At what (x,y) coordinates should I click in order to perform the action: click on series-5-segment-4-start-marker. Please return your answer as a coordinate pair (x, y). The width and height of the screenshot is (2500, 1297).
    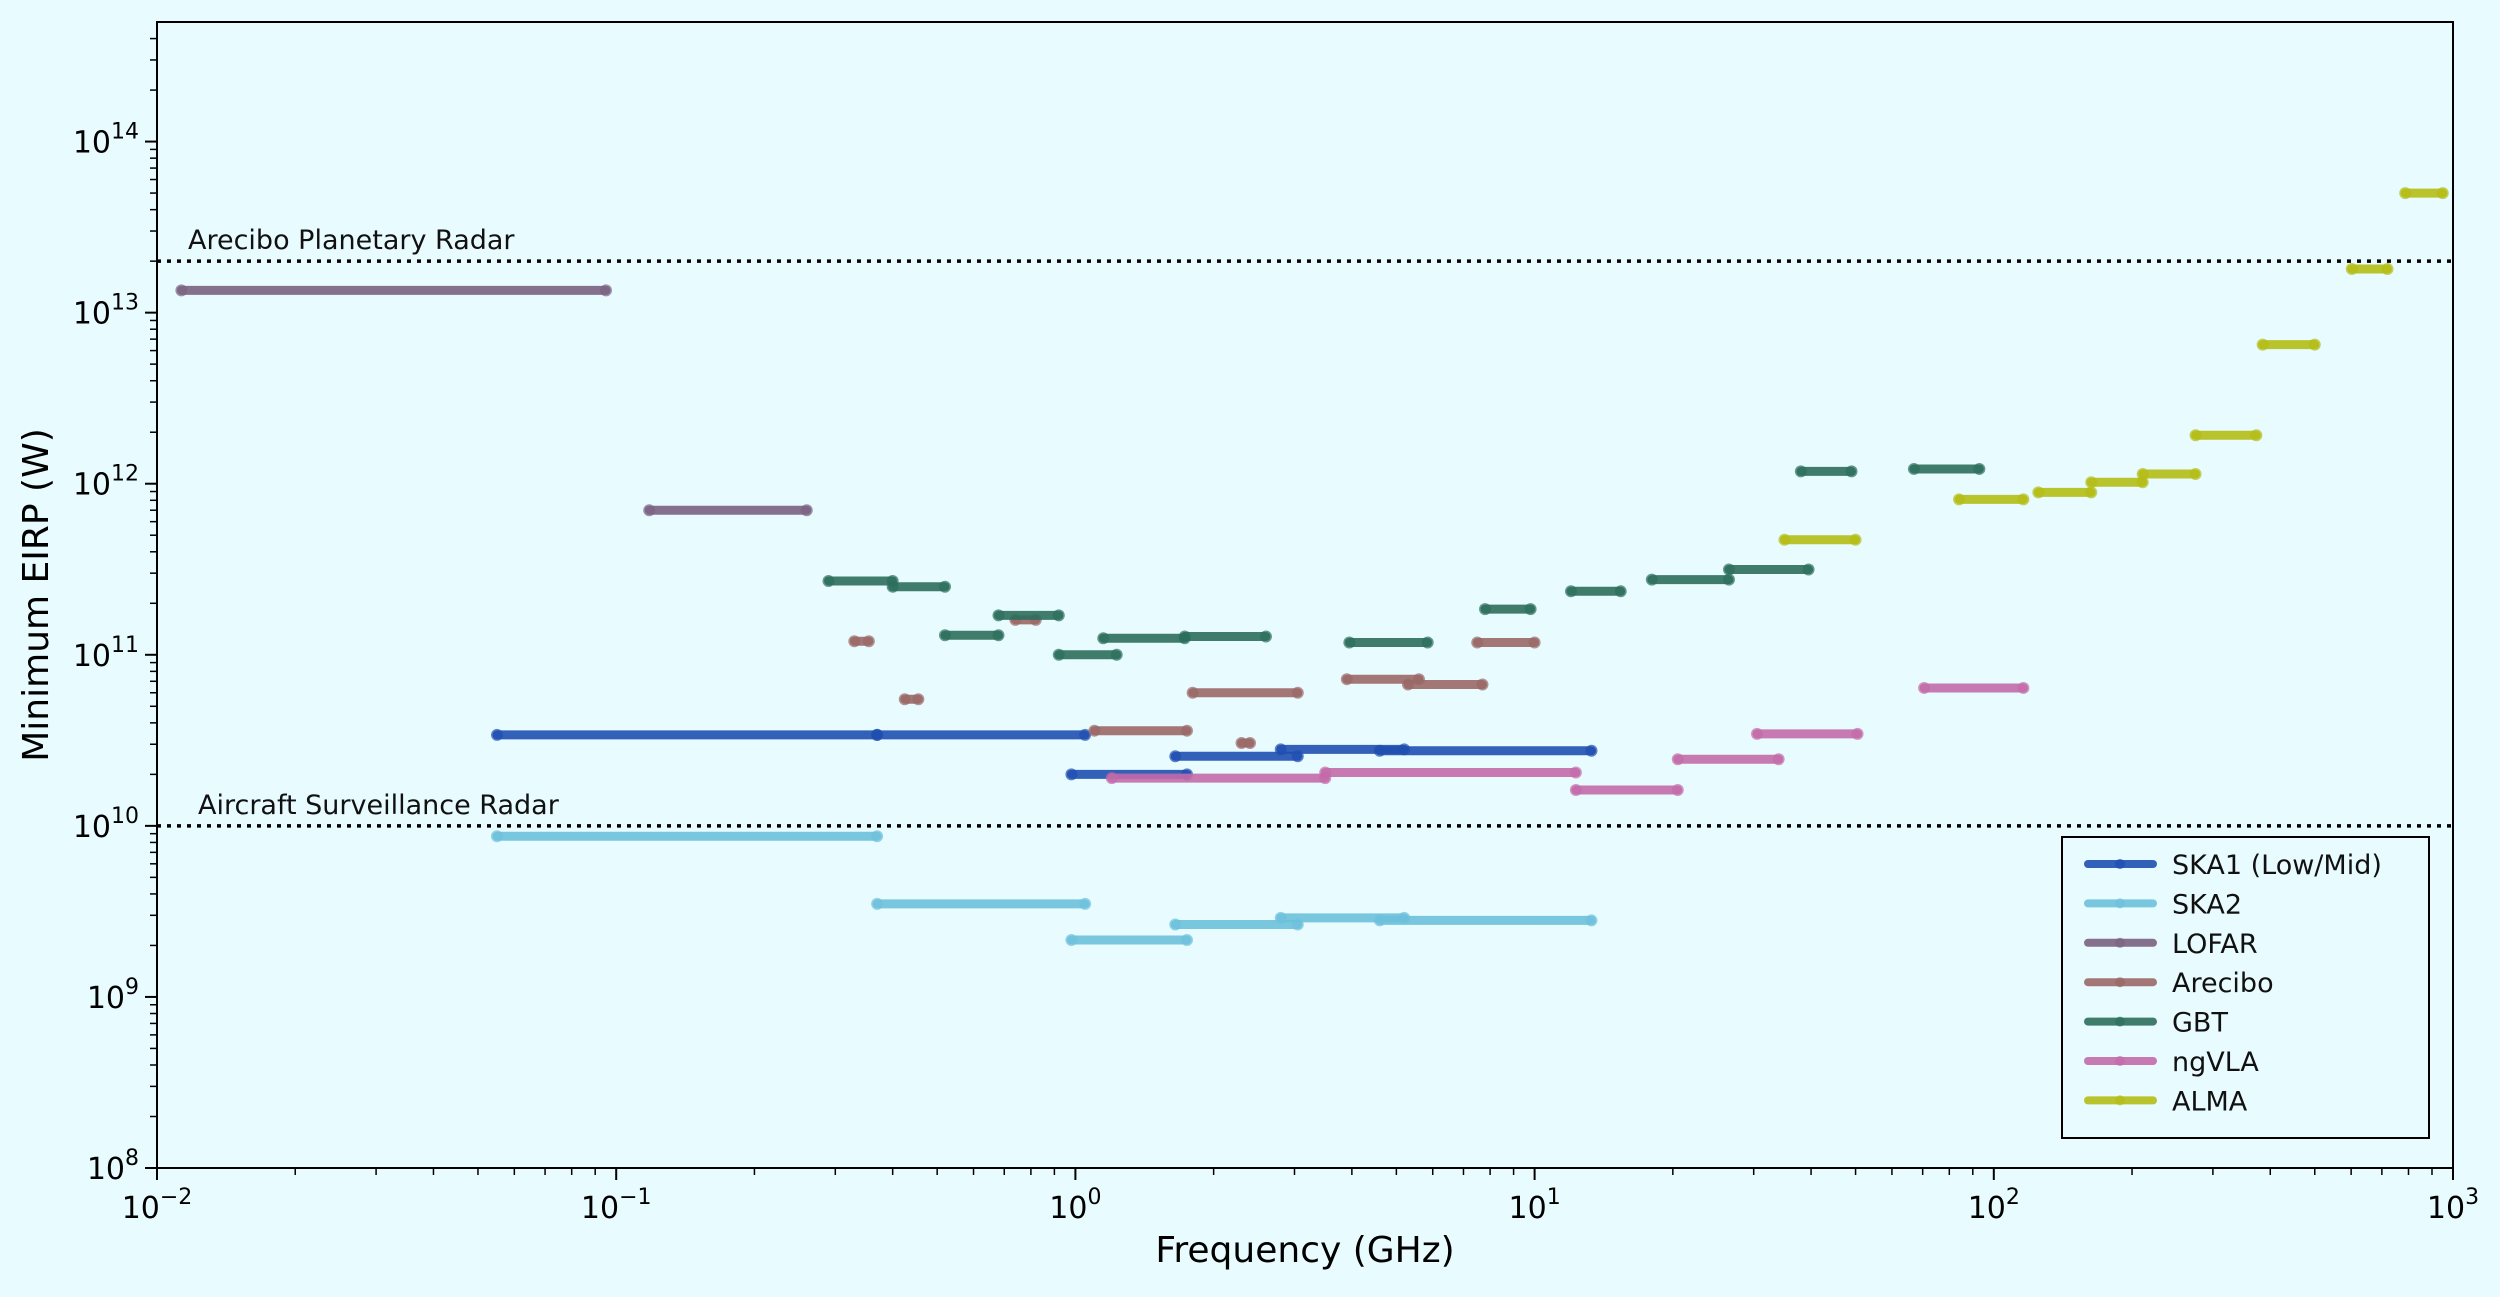
    Looking at the image, I should click on (1756, 733).